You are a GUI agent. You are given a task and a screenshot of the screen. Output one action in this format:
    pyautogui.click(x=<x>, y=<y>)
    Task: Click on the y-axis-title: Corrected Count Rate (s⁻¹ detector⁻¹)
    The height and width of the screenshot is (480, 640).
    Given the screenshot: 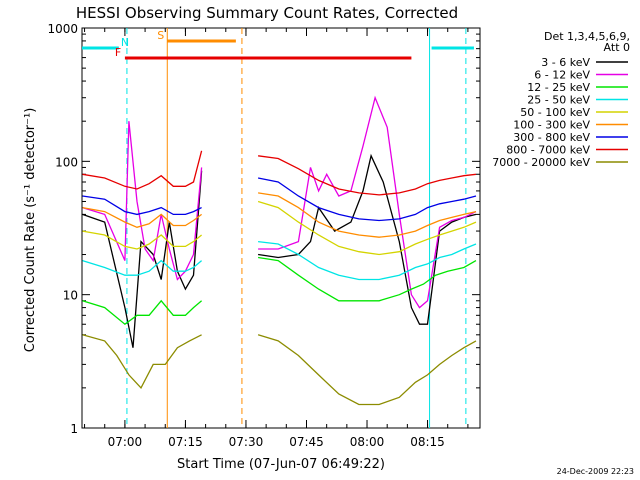 What is the action you would take?
    pyautogui.click(x=30, y=230)
    